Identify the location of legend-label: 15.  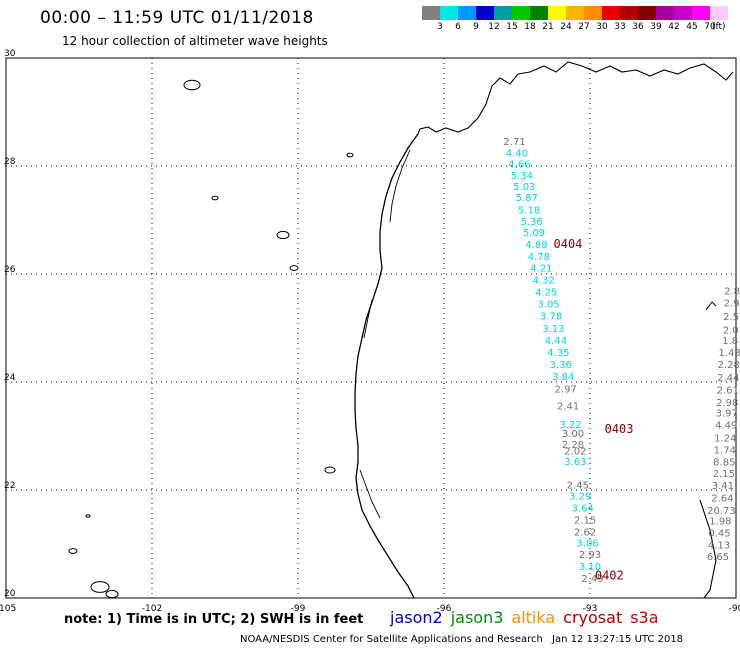
(512, 27).